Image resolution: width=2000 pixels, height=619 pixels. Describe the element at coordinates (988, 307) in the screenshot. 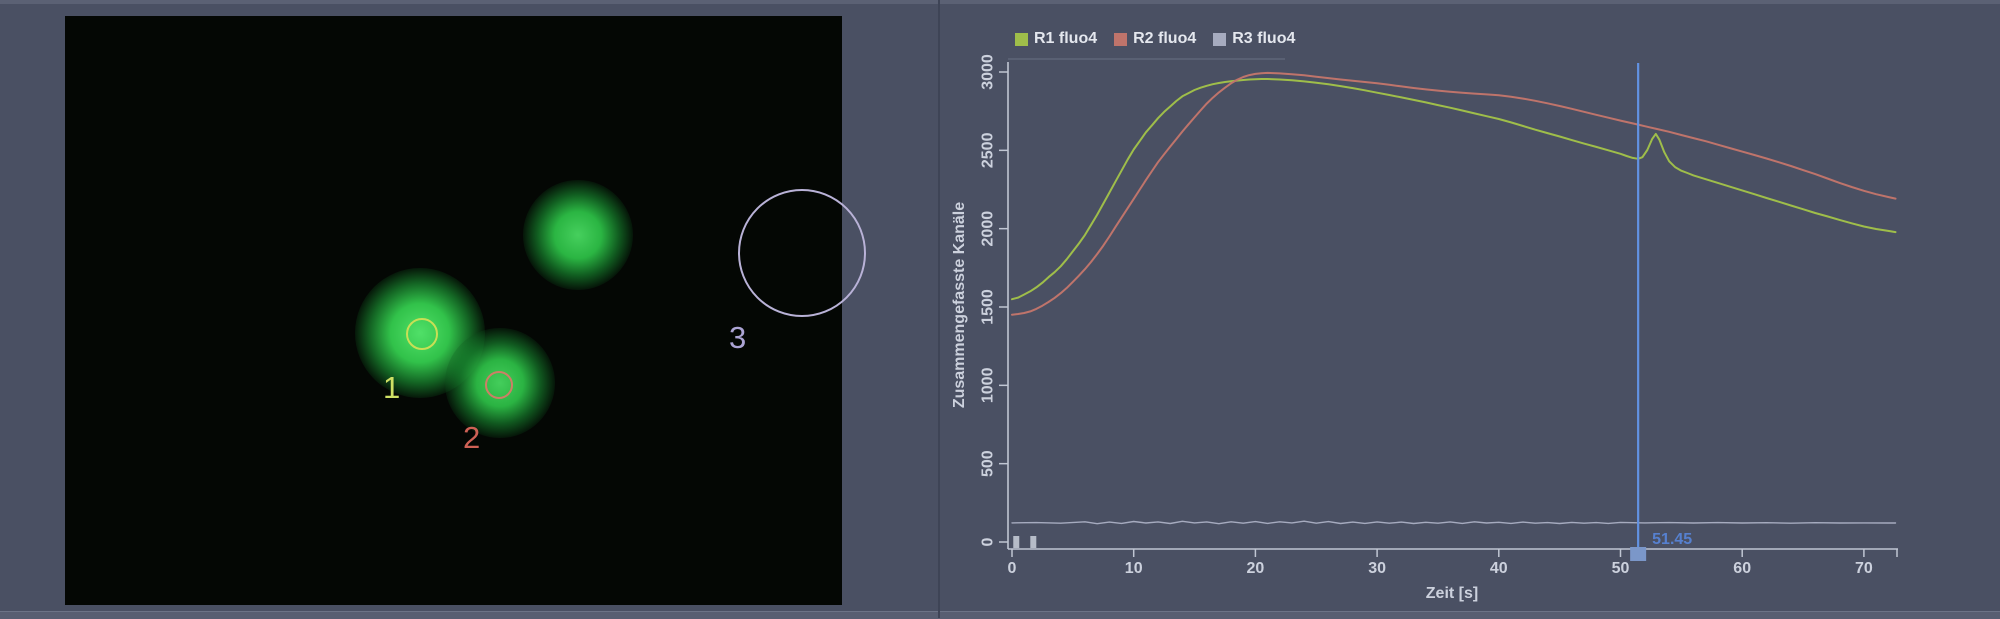

I see `y-tick-label: 1500` at that location.